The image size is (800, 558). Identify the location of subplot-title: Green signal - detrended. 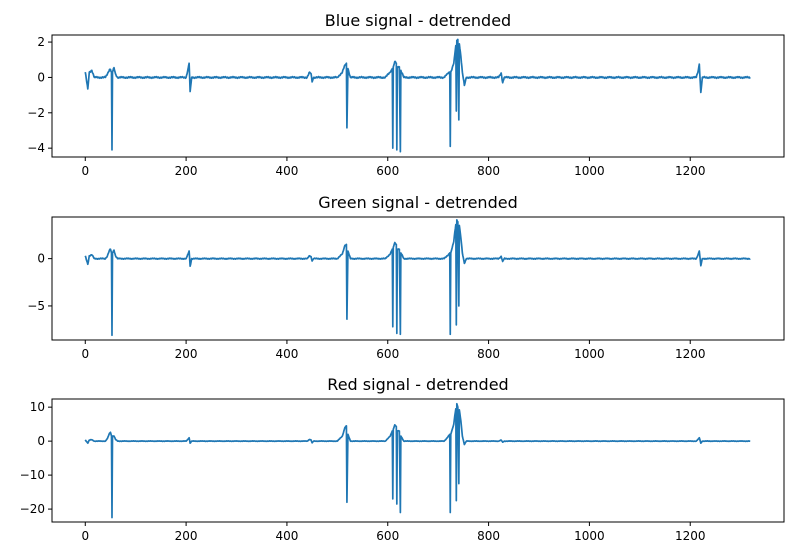
(417, 202).